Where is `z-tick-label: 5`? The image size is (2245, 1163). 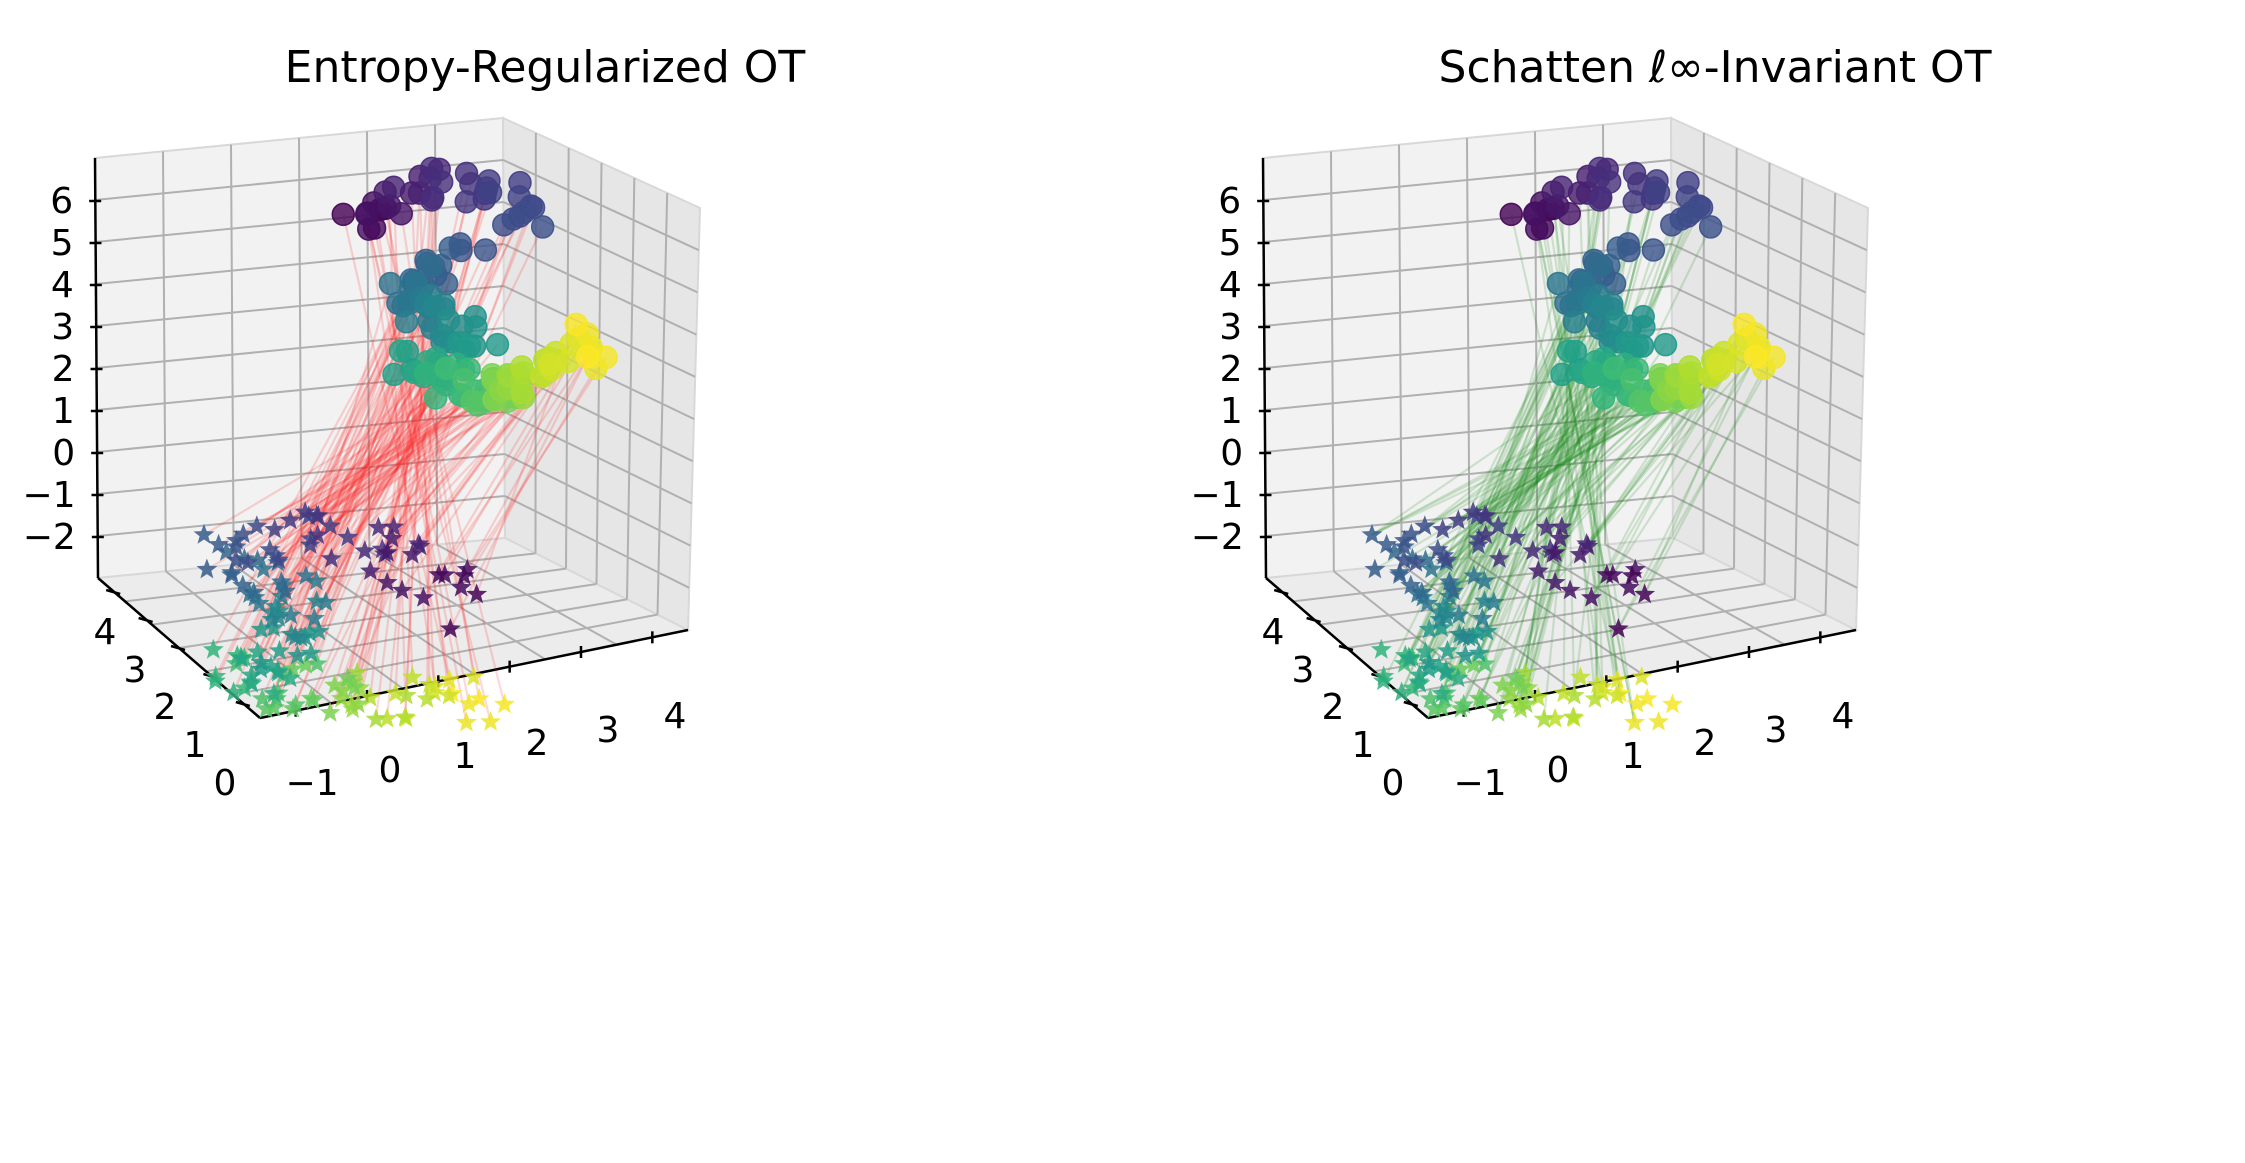 z-tick-label: 5 is located at coordinates (1230, 243).